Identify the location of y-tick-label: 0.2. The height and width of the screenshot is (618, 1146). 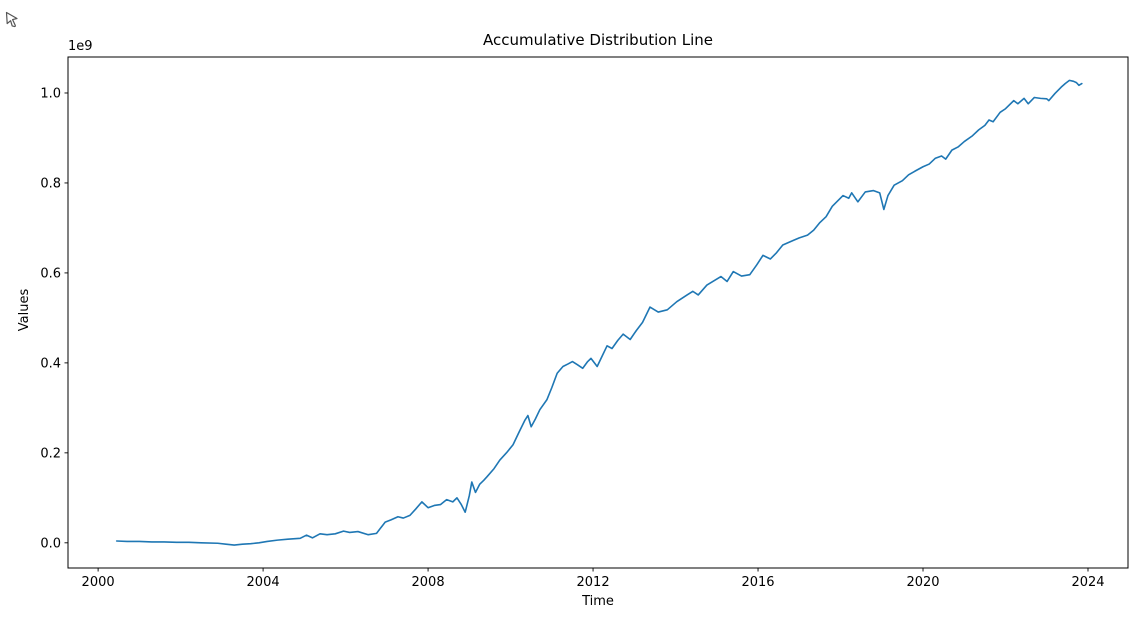
(50, 453).